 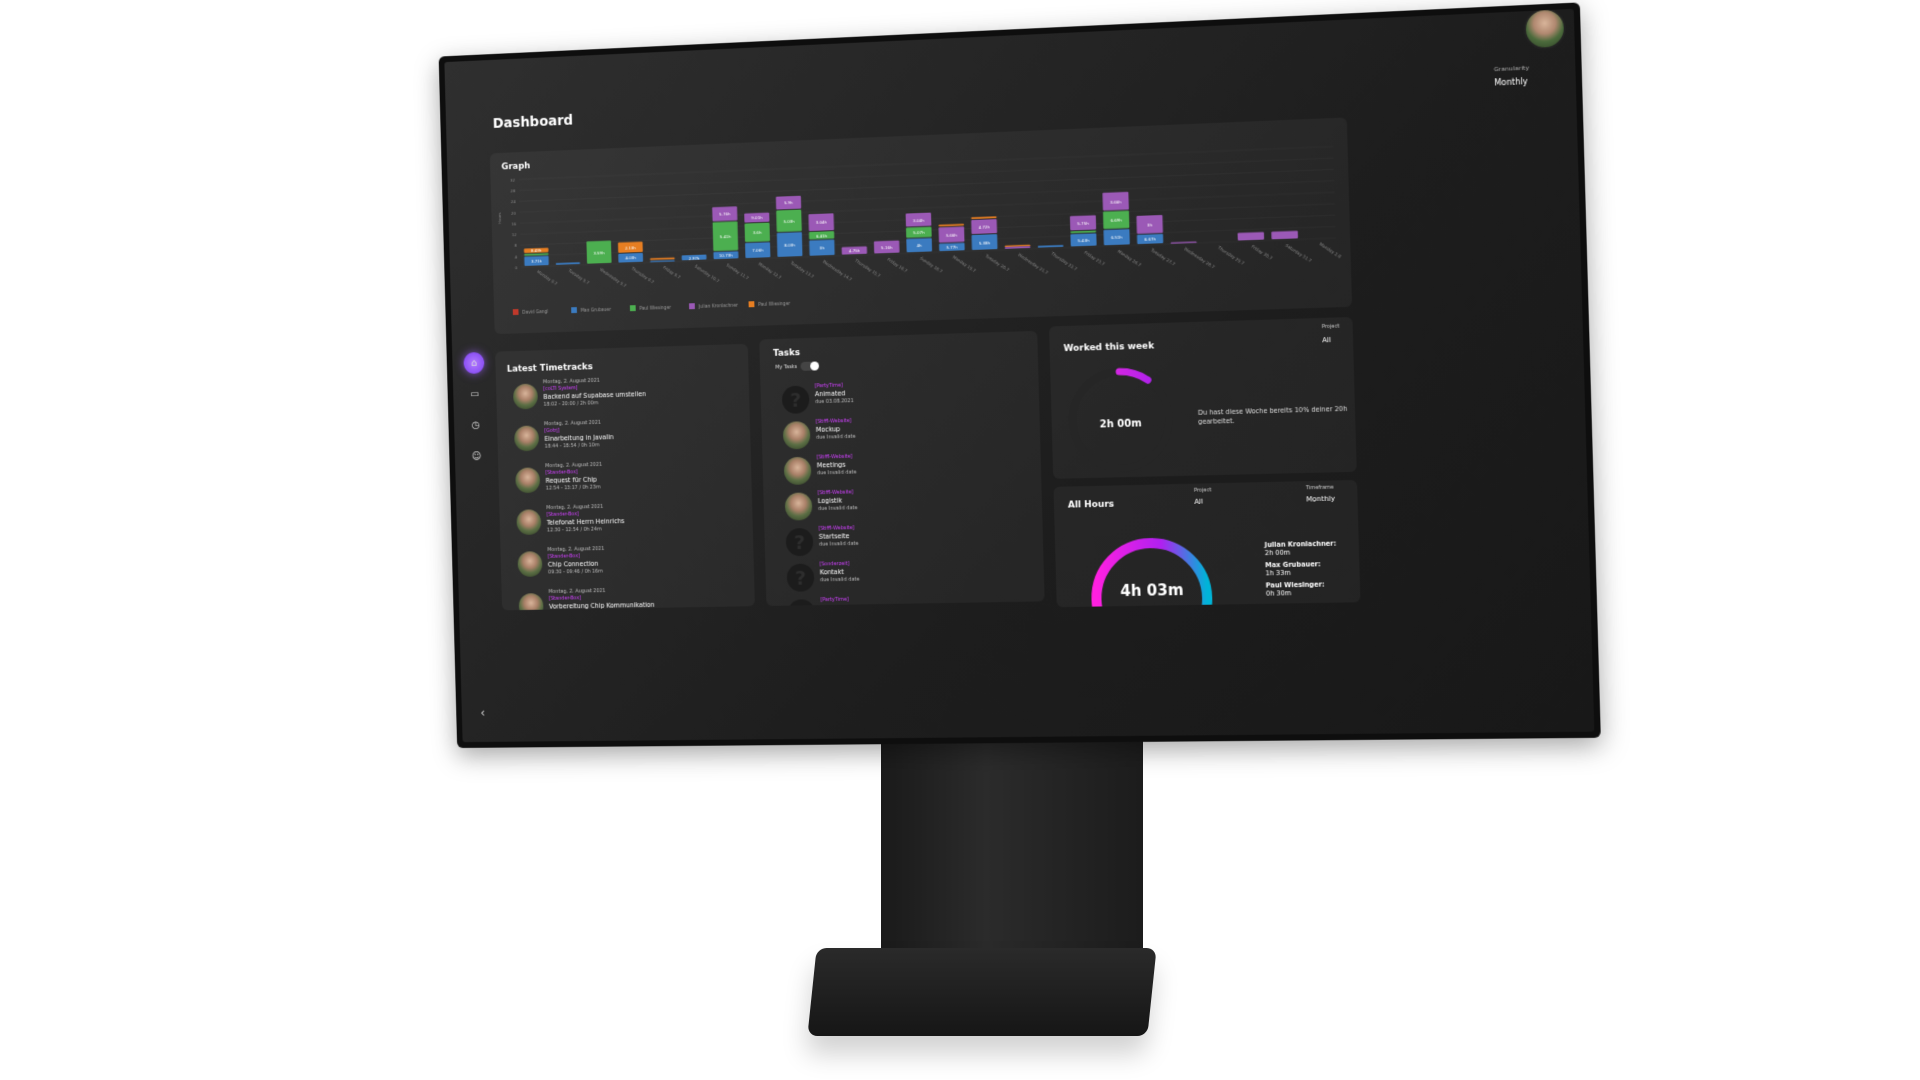 What do you see at coordinates (1063, 261) in the screenshot?
I see `x-tick-label: Thursday 22.7` at bounding box center [1063, 261].